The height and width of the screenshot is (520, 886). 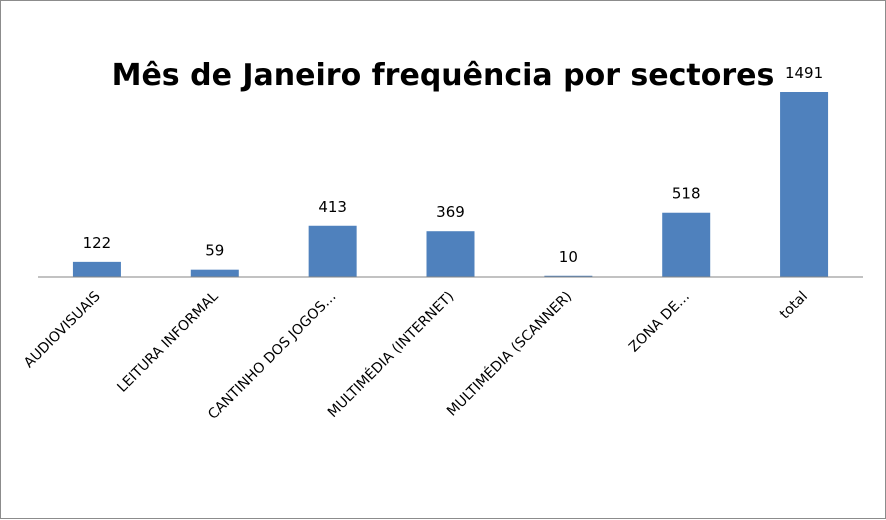 I want to click on data-label-3: 369, so click(x=450, y=212).